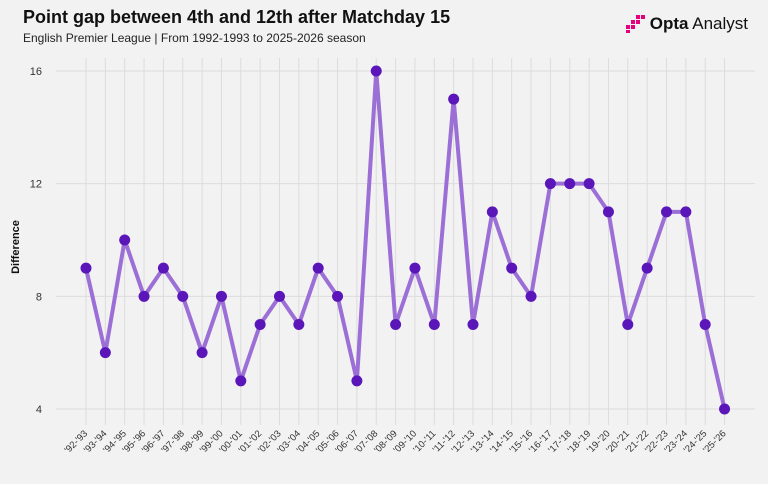 This screenshot has width=768, height=484. I want to click on opta-logo-icon, so click(635, 24).